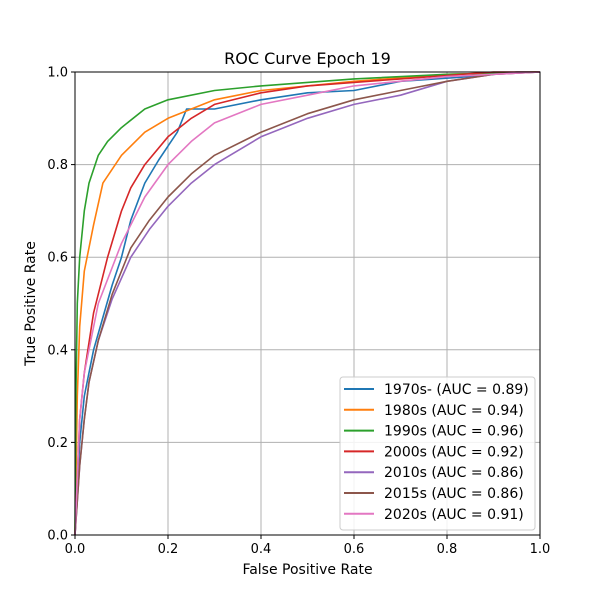 The height and width of the screenshot is (600, 600). I want to click on legend-label: 2010s (AUC = 0.86), so click(454, 473).